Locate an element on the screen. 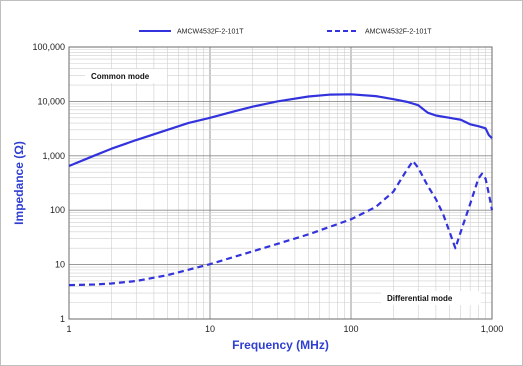 Image resolution: width=523 pixels, height=366 pixels. legend: AMCW4532F-2-101T AMCW4532F-2-101T is located at coordinates (285, 32).